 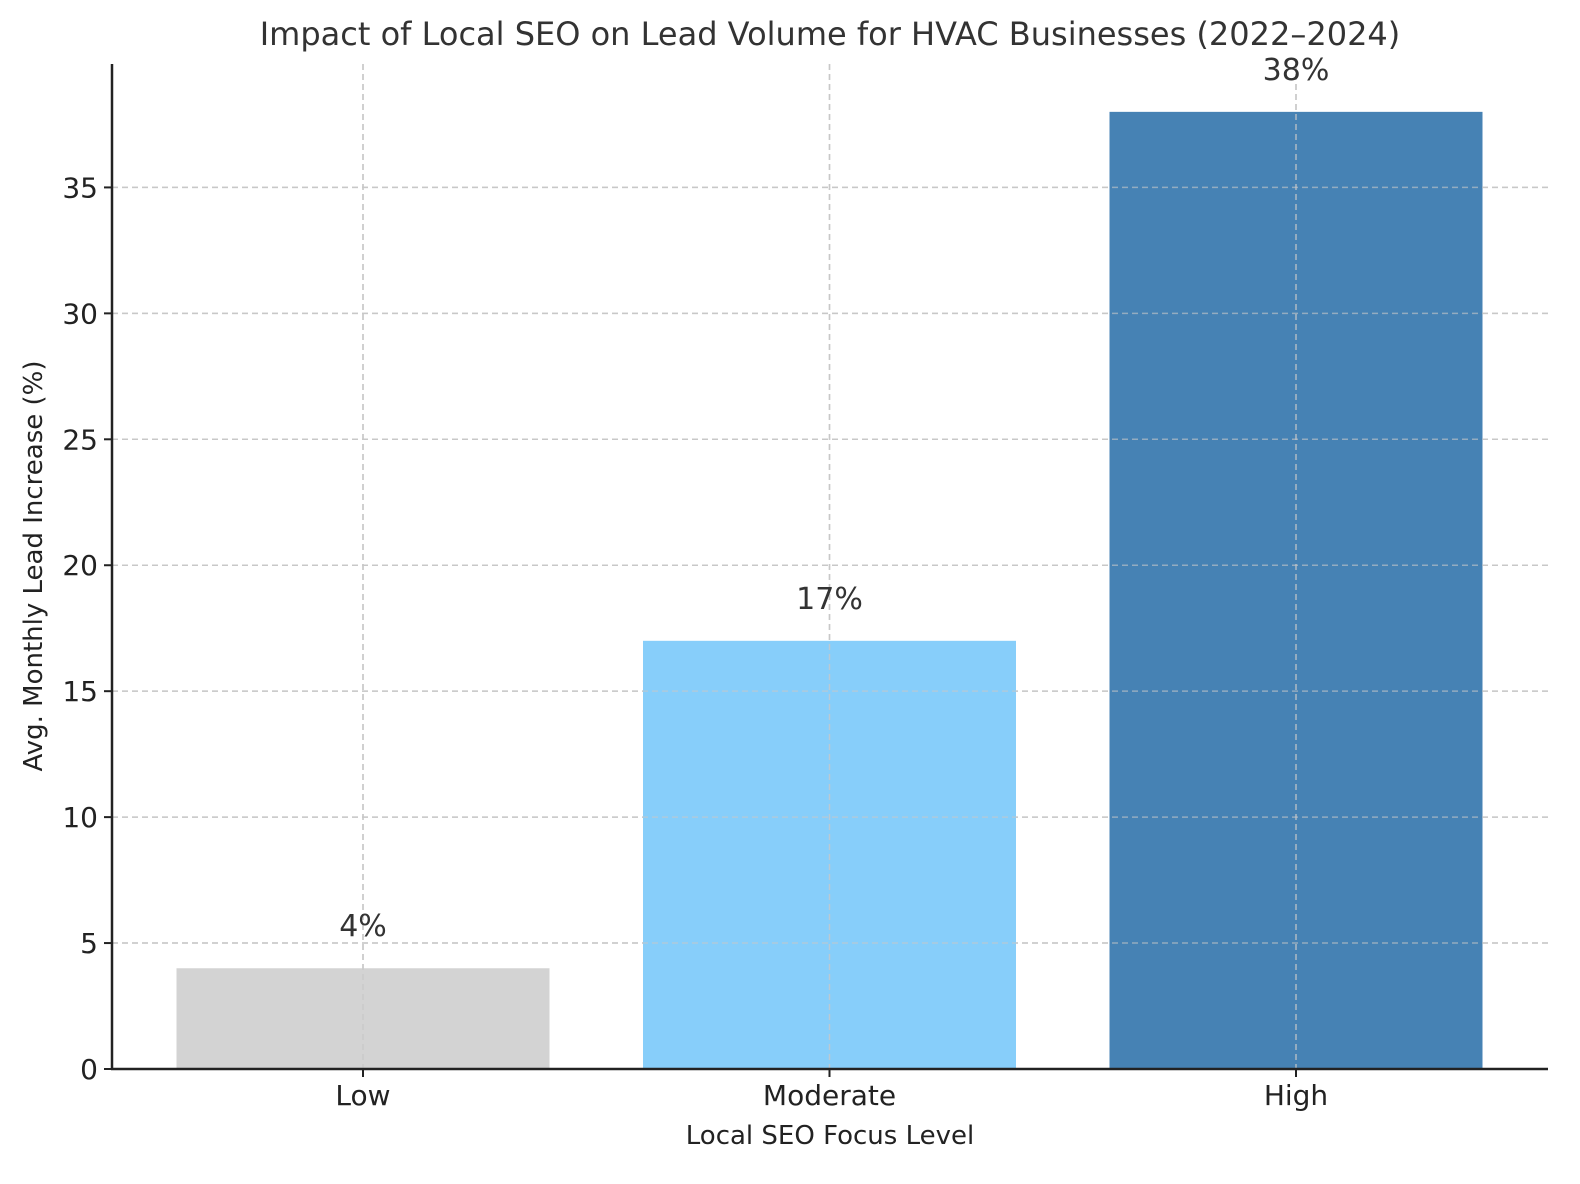 What do you see at coordinates (830, 1136) in the screenshot?
I see `x-axis-label: Local SEO Focus Level` at bounding box center [830, 1136].